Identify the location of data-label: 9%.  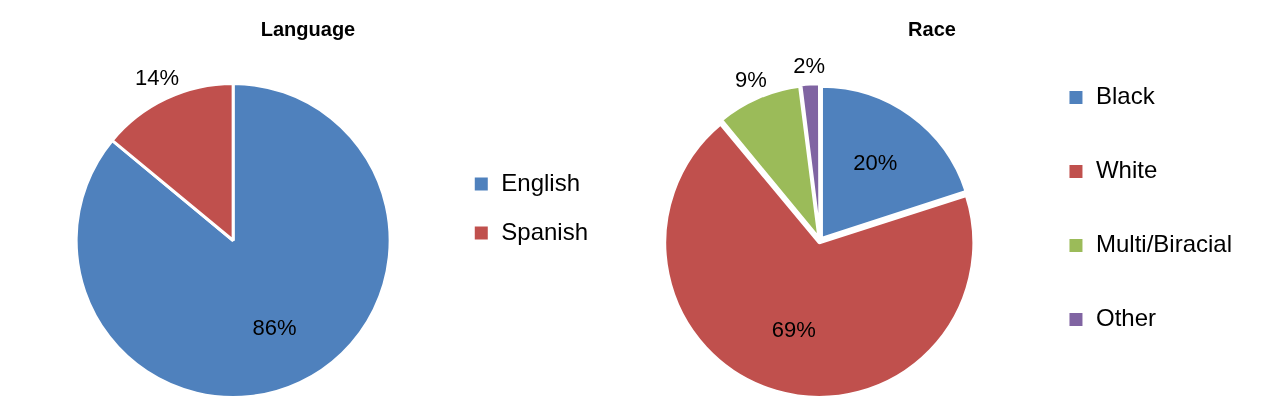
(750, 79).